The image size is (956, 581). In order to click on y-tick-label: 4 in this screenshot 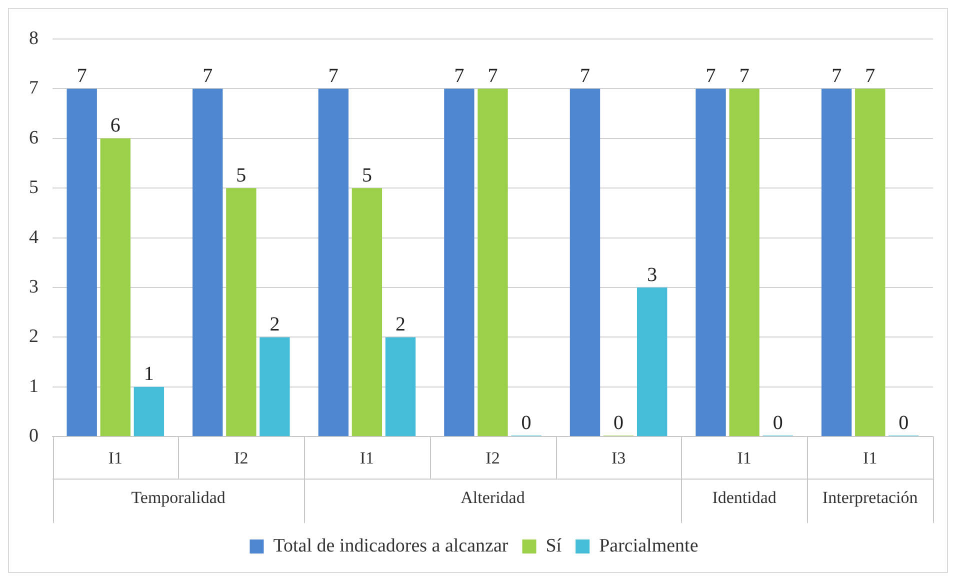, I will do `click(34, 237)`.